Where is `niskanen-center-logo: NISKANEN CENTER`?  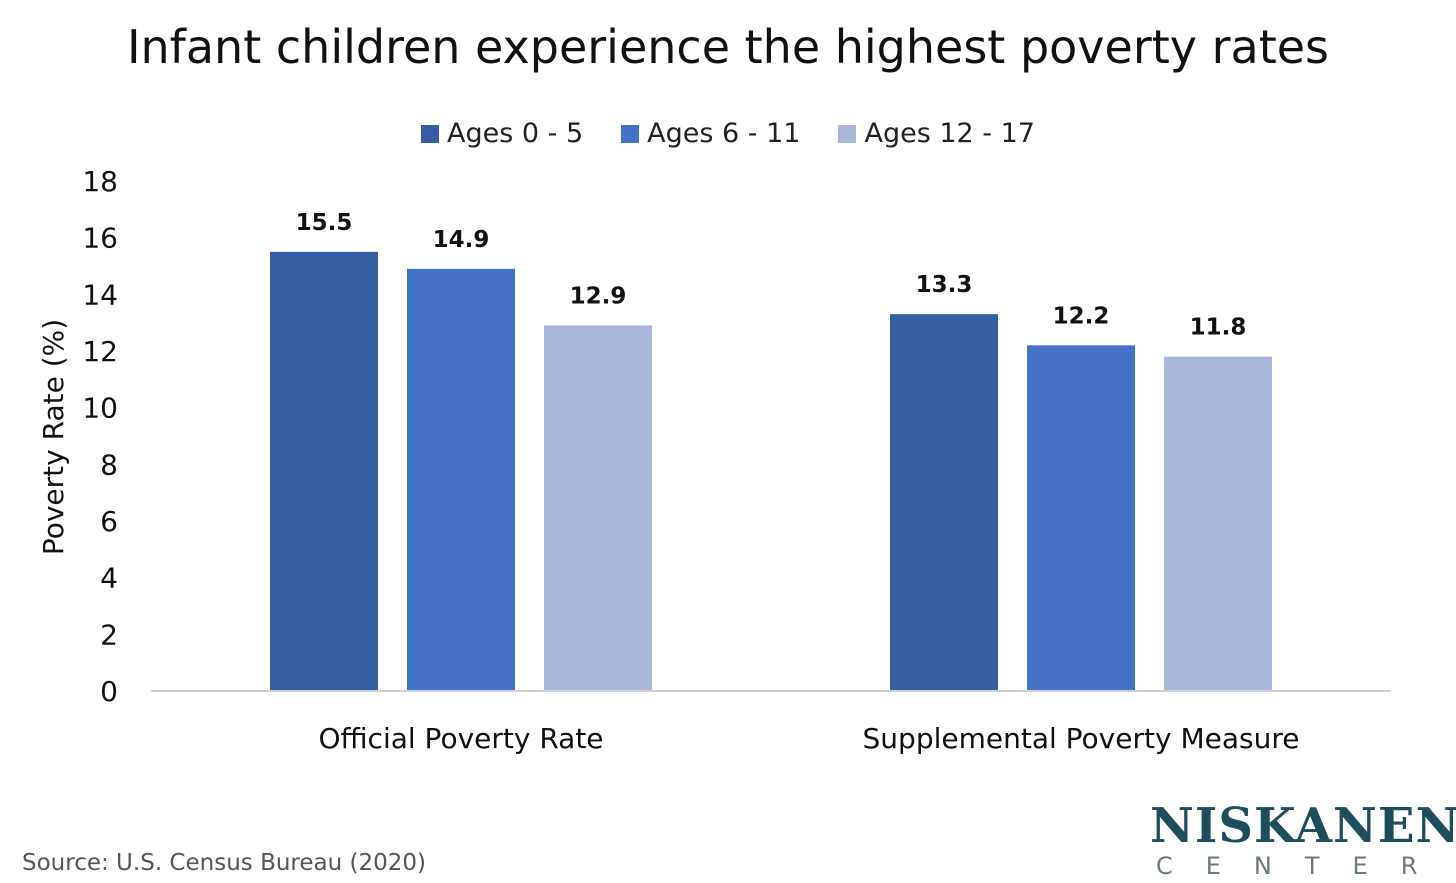
niskanen-center-logo: NISKANEN CENTER is located at coordinates (1303, 839).